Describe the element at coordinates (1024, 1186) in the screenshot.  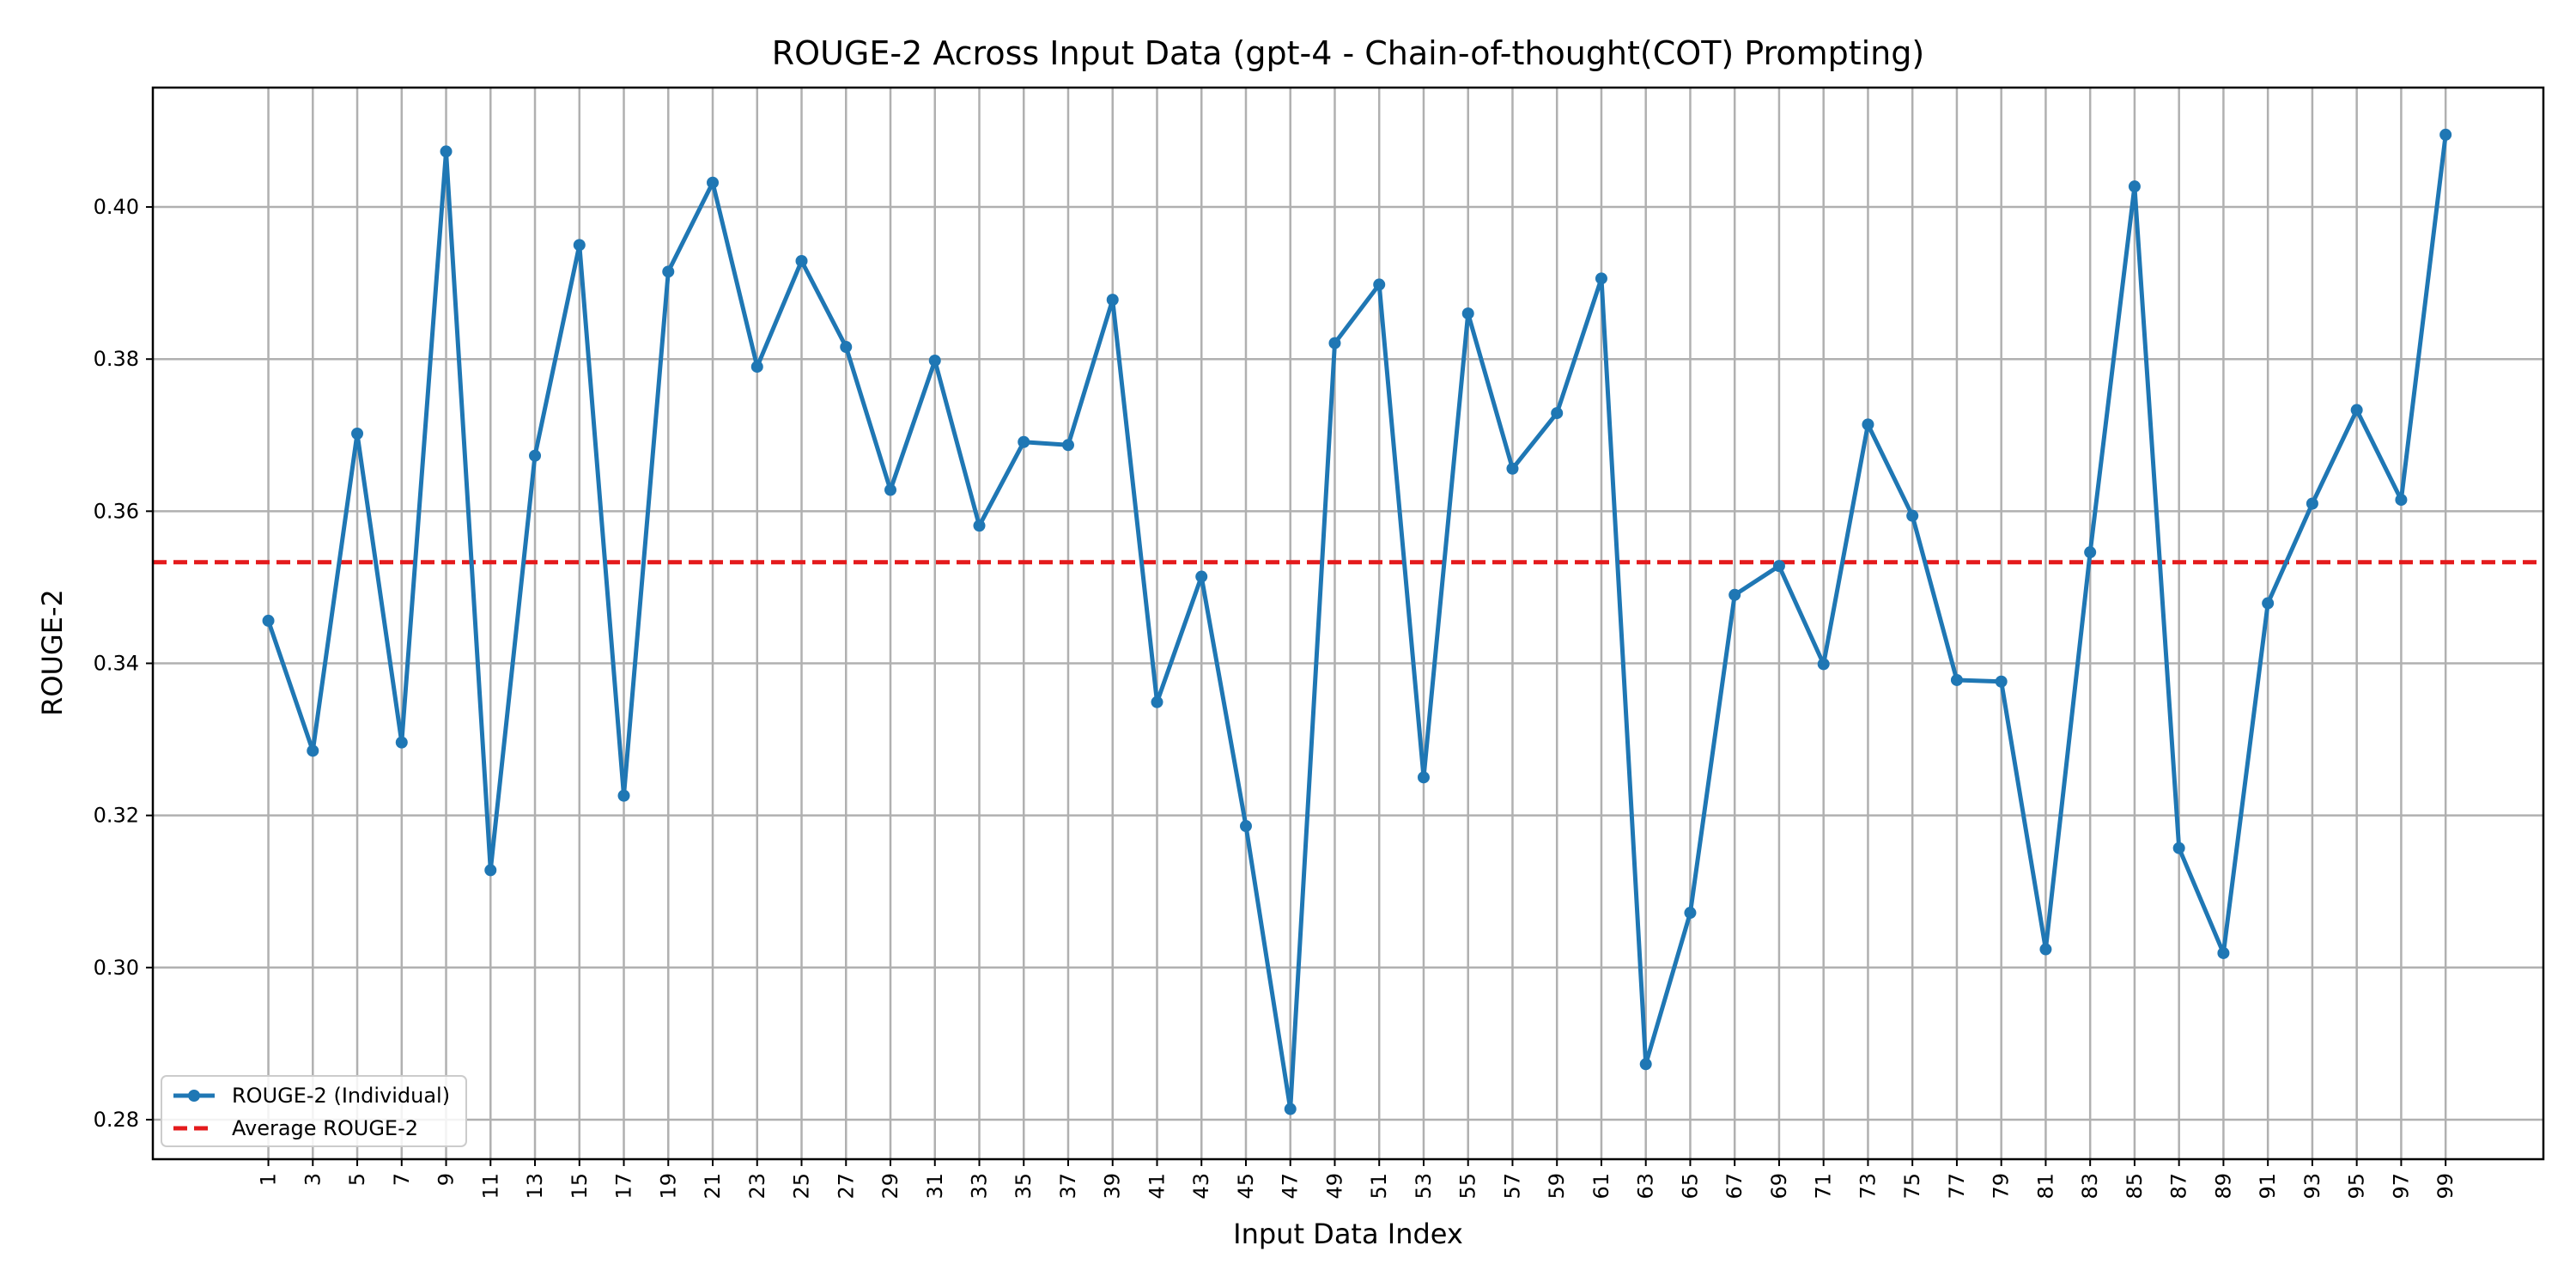
I see `x-tick-label: 35` at that location.